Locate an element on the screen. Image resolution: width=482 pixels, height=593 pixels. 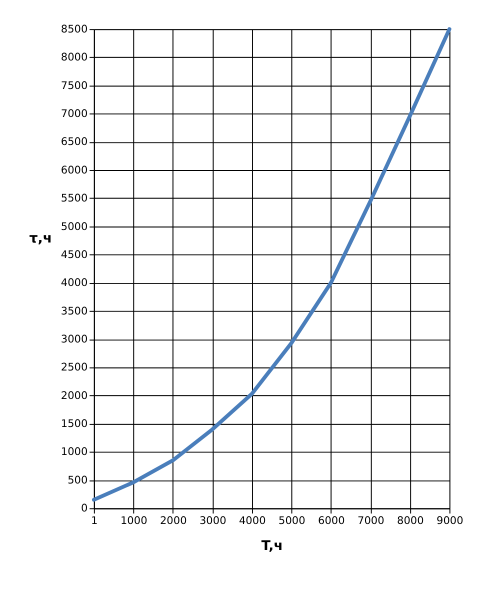
y-tick-label: 5500 is located at coordinates (74, 198).